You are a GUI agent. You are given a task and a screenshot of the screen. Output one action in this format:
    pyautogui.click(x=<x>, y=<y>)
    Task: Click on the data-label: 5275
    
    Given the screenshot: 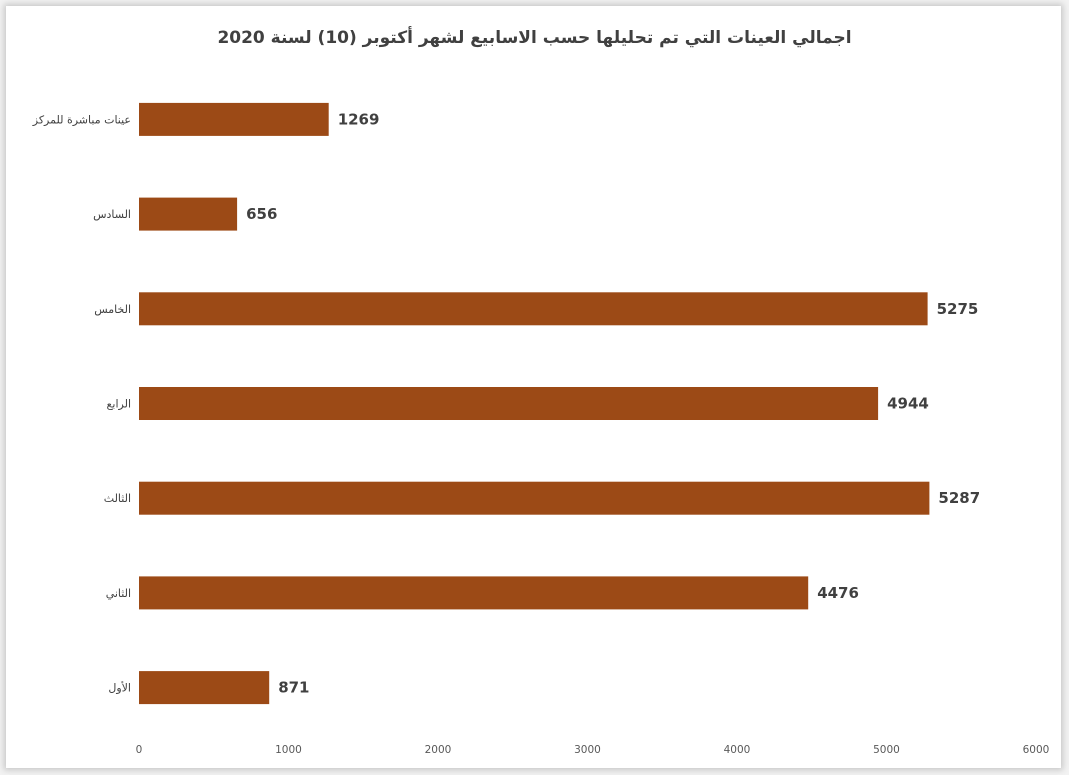 What is the action you would take?
    pyautogui.click(x=958, y=309)
    